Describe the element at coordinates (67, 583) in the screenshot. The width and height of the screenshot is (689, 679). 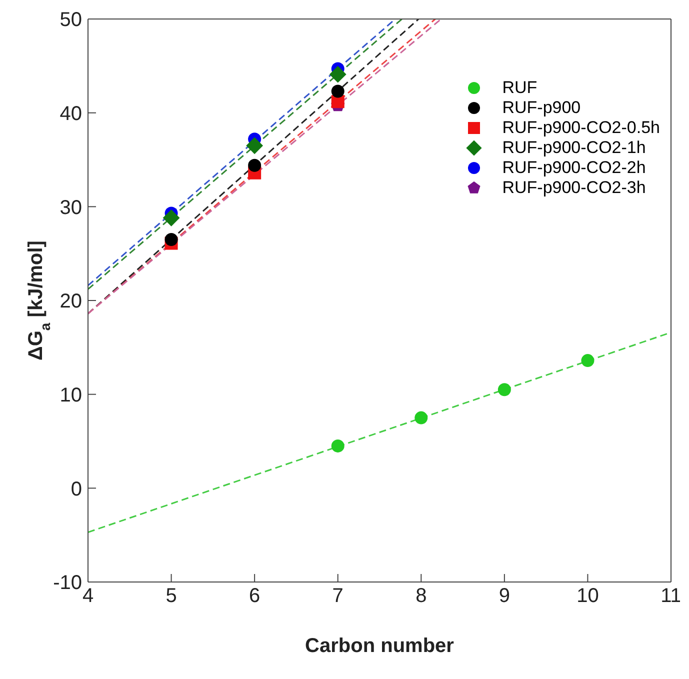
I see `y-tick-label: -10` at that location.